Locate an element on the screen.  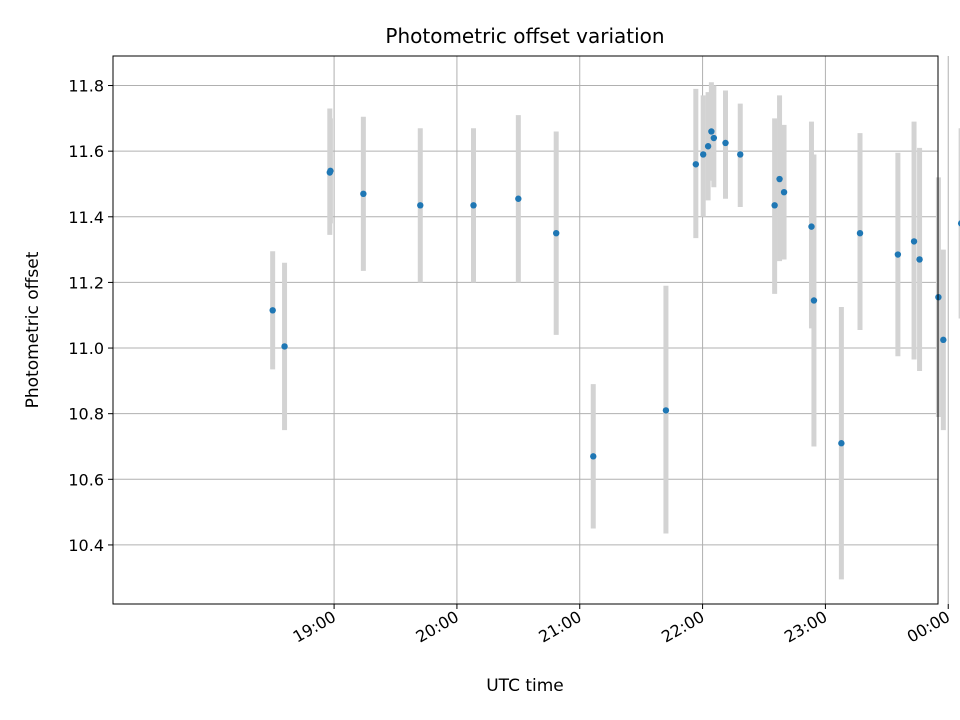
y-tick-label: 11.0 is located at coordinates (86, 348).